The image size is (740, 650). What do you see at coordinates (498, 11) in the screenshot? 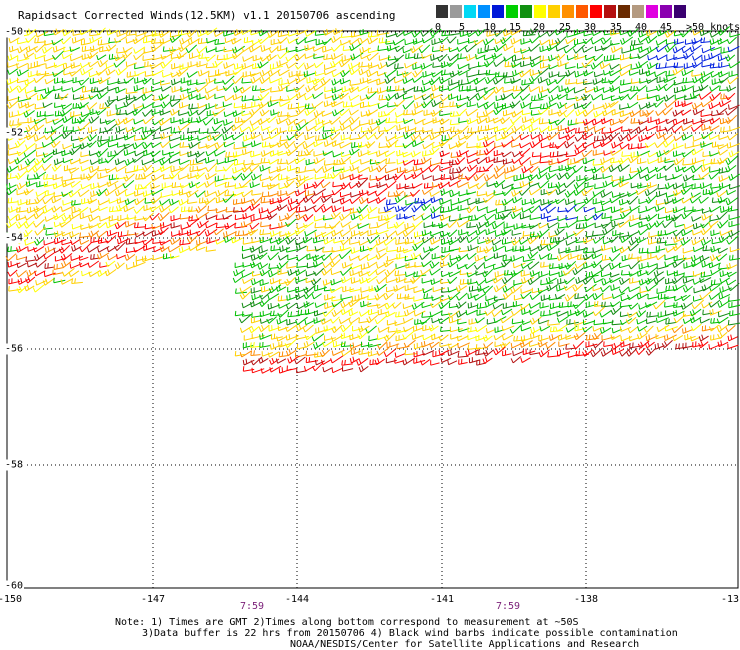
I see `legend-swatch` at bounding box center [498, 11].